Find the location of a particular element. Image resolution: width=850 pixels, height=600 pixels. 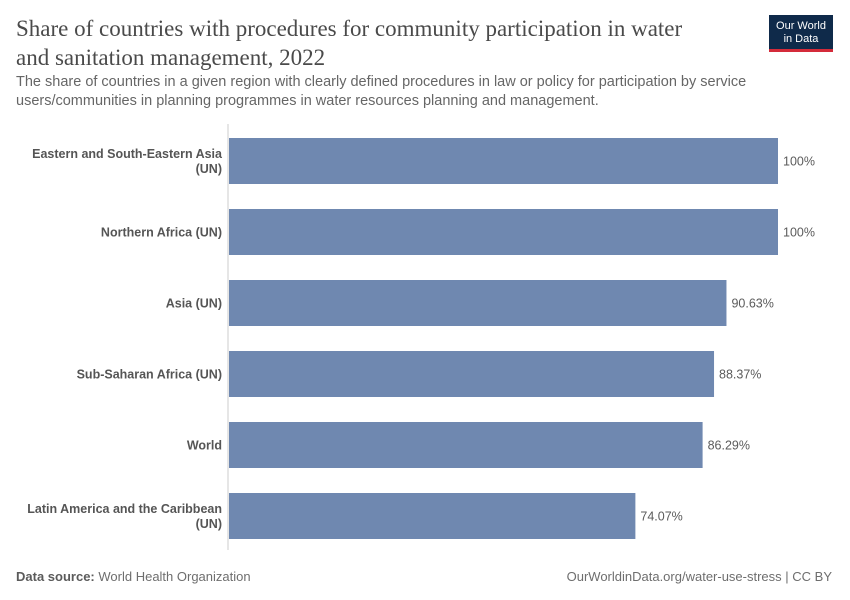

category-label-0: Eastern and South-Eastern Asia (UN) is located at coordinates (127, 161).